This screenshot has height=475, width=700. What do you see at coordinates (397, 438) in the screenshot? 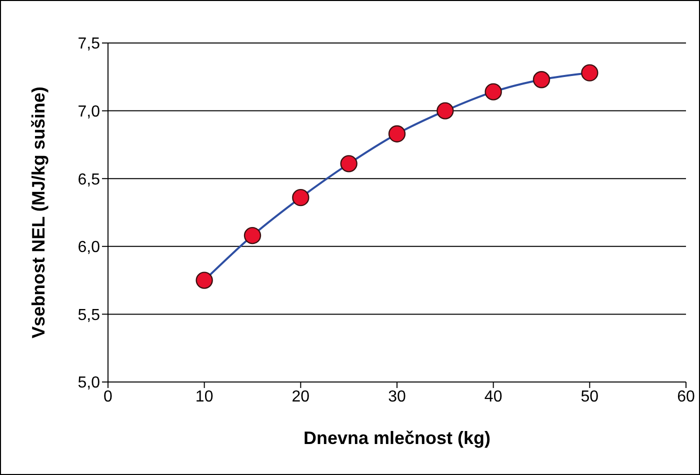
I see `x-axis-title: Dnevna mlečnost (kg)` at bounding box center [397, 438].